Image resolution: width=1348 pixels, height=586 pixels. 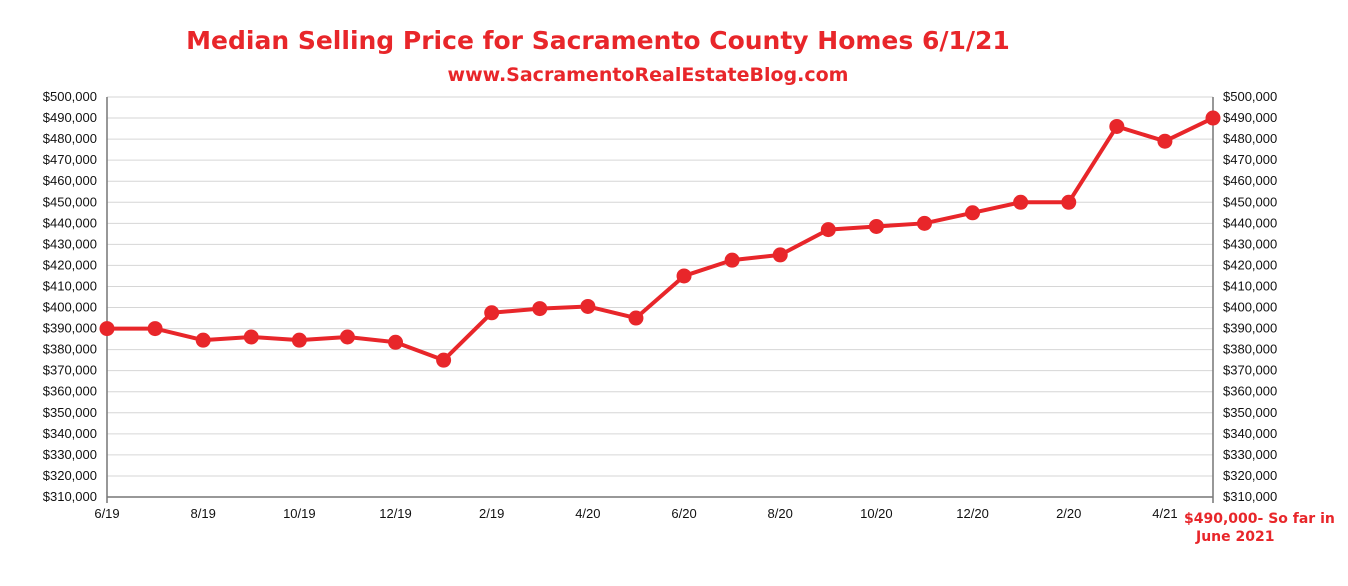 I want to click on y-tick-label-right: $330,000, so click(x=1250, y=454).